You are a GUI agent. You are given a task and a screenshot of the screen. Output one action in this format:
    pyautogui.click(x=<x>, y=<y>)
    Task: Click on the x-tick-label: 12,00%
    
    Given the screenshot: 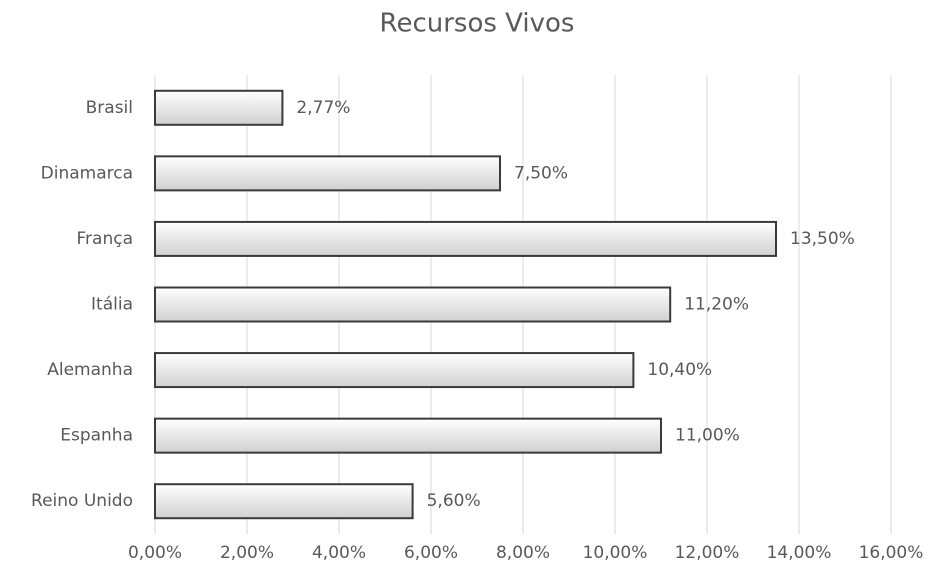 What is the action you would take?
    pyautogui.click(x=707, y=553)
    